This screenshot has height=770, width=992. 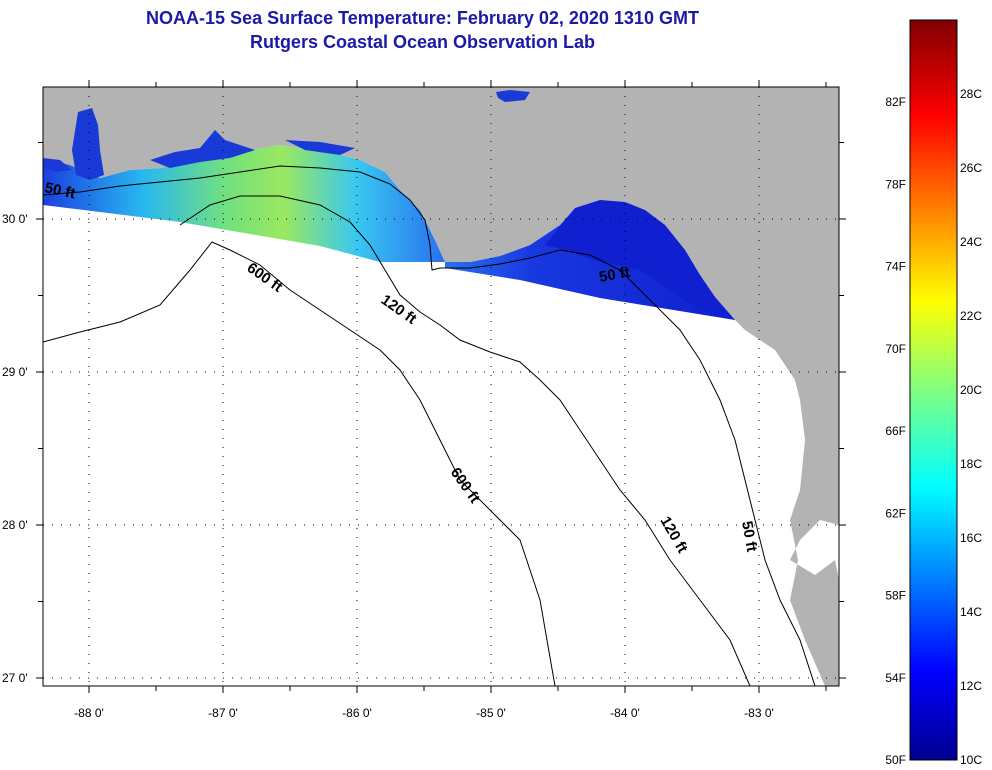 I want to click on colorbar, so click(x=933, y=390).